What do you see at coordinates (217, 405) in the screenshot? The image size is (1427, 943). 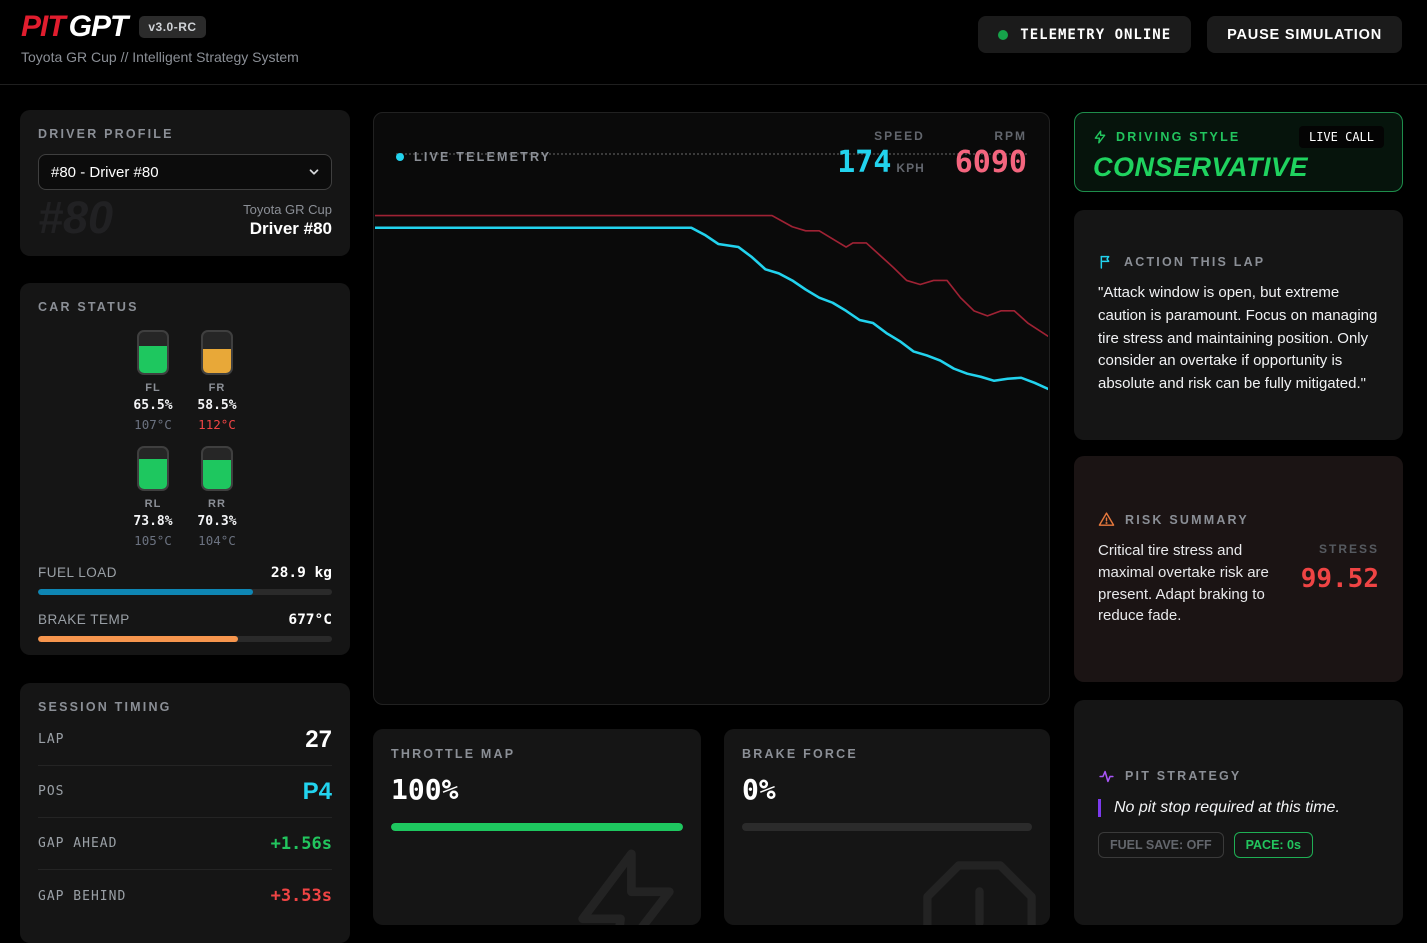 I see `tire-wear-value: 58.5%` at bounding box center [217, 405].